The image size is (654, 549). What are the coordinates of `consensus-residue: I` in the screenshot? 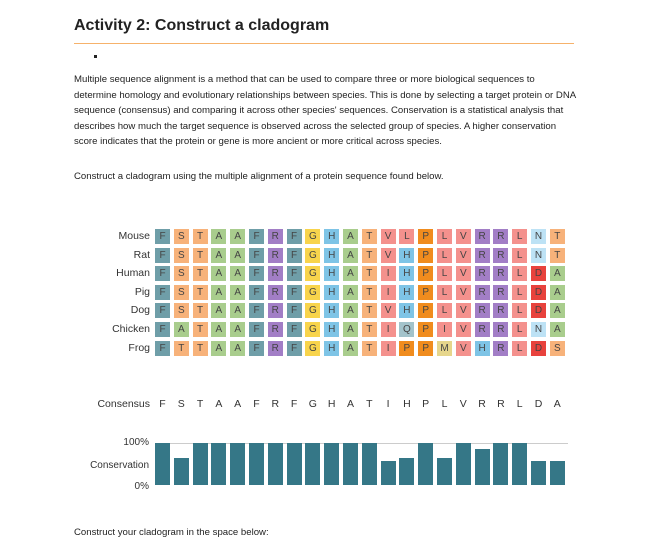 It's located at (388, 404).